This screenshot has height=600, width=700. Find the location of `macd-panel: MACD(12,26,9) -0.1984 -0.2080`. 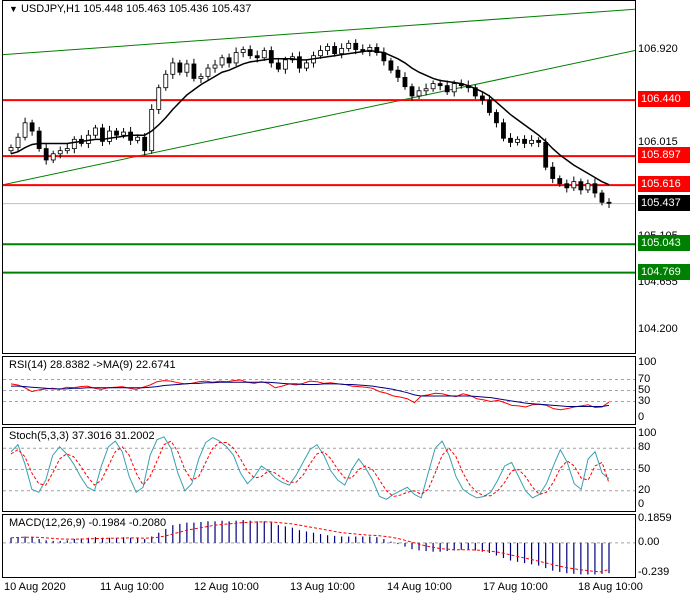

macd-panel: MACD(12,26,9) -0.1984 -0.2080 is located at coordinates (319, 546).